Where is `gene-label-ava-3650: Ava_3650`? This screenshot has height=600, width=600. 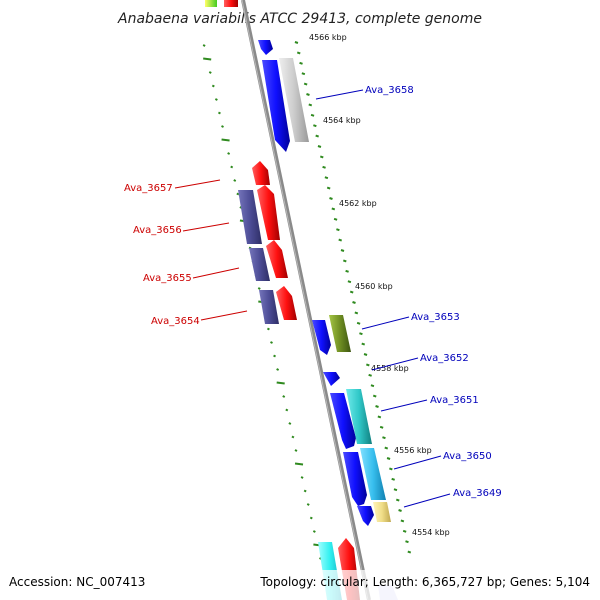
gene-label-ava-3650: Ava_3650 is located at coordinates (467, 456).